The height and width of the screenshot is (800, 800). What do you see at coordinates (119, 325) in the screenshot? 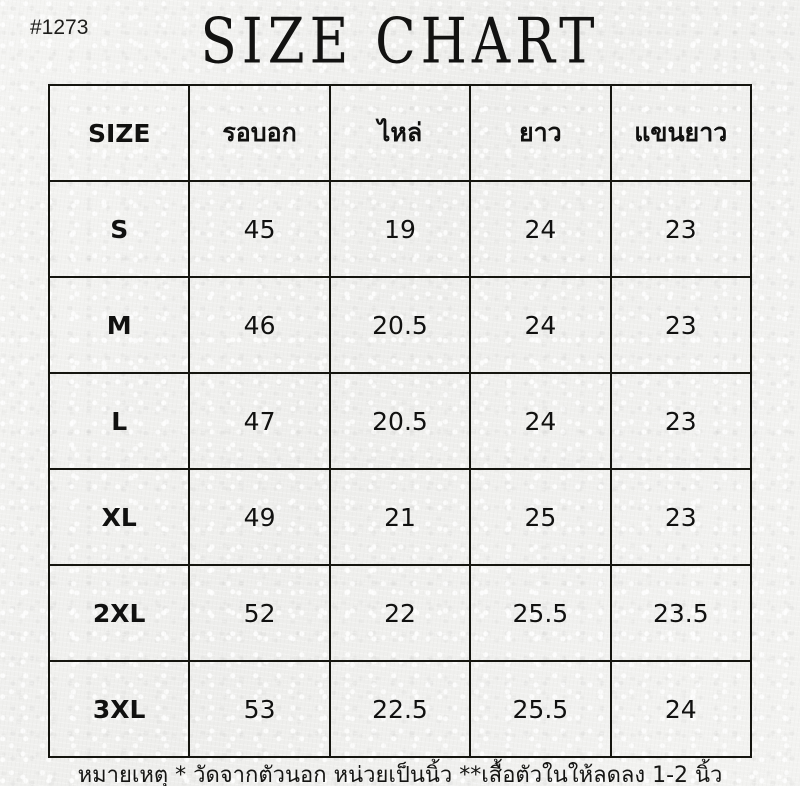
I see `cell-size: M` at bounding box center [119, 325].